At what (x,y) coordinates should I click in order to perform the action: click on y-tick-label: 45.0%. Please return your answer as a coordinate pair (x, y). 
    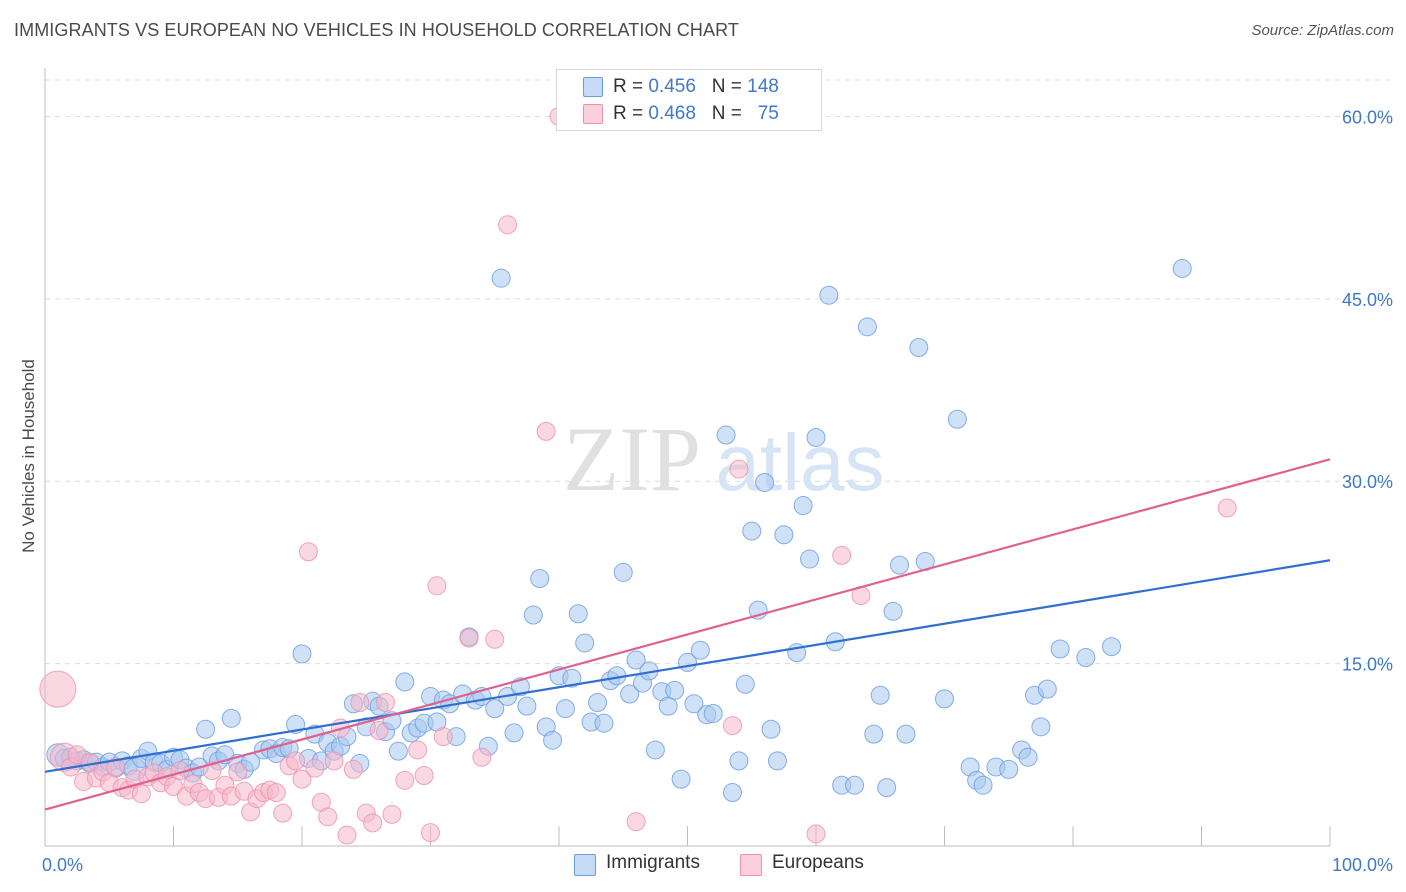
    Looking at the image, I should click on (1367, 300).